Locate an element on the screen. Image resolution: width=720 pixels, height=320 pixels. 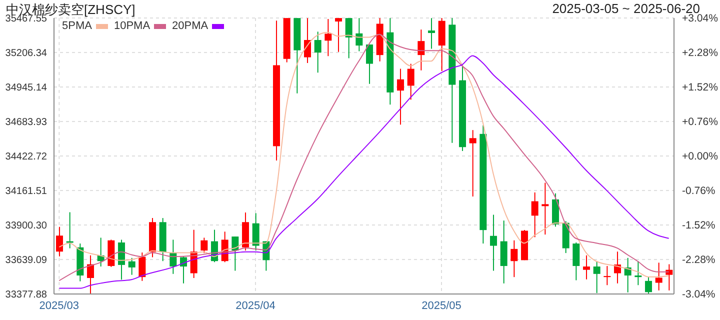
x-tick-label: 2025/03 is located at coordinates (59, 306).